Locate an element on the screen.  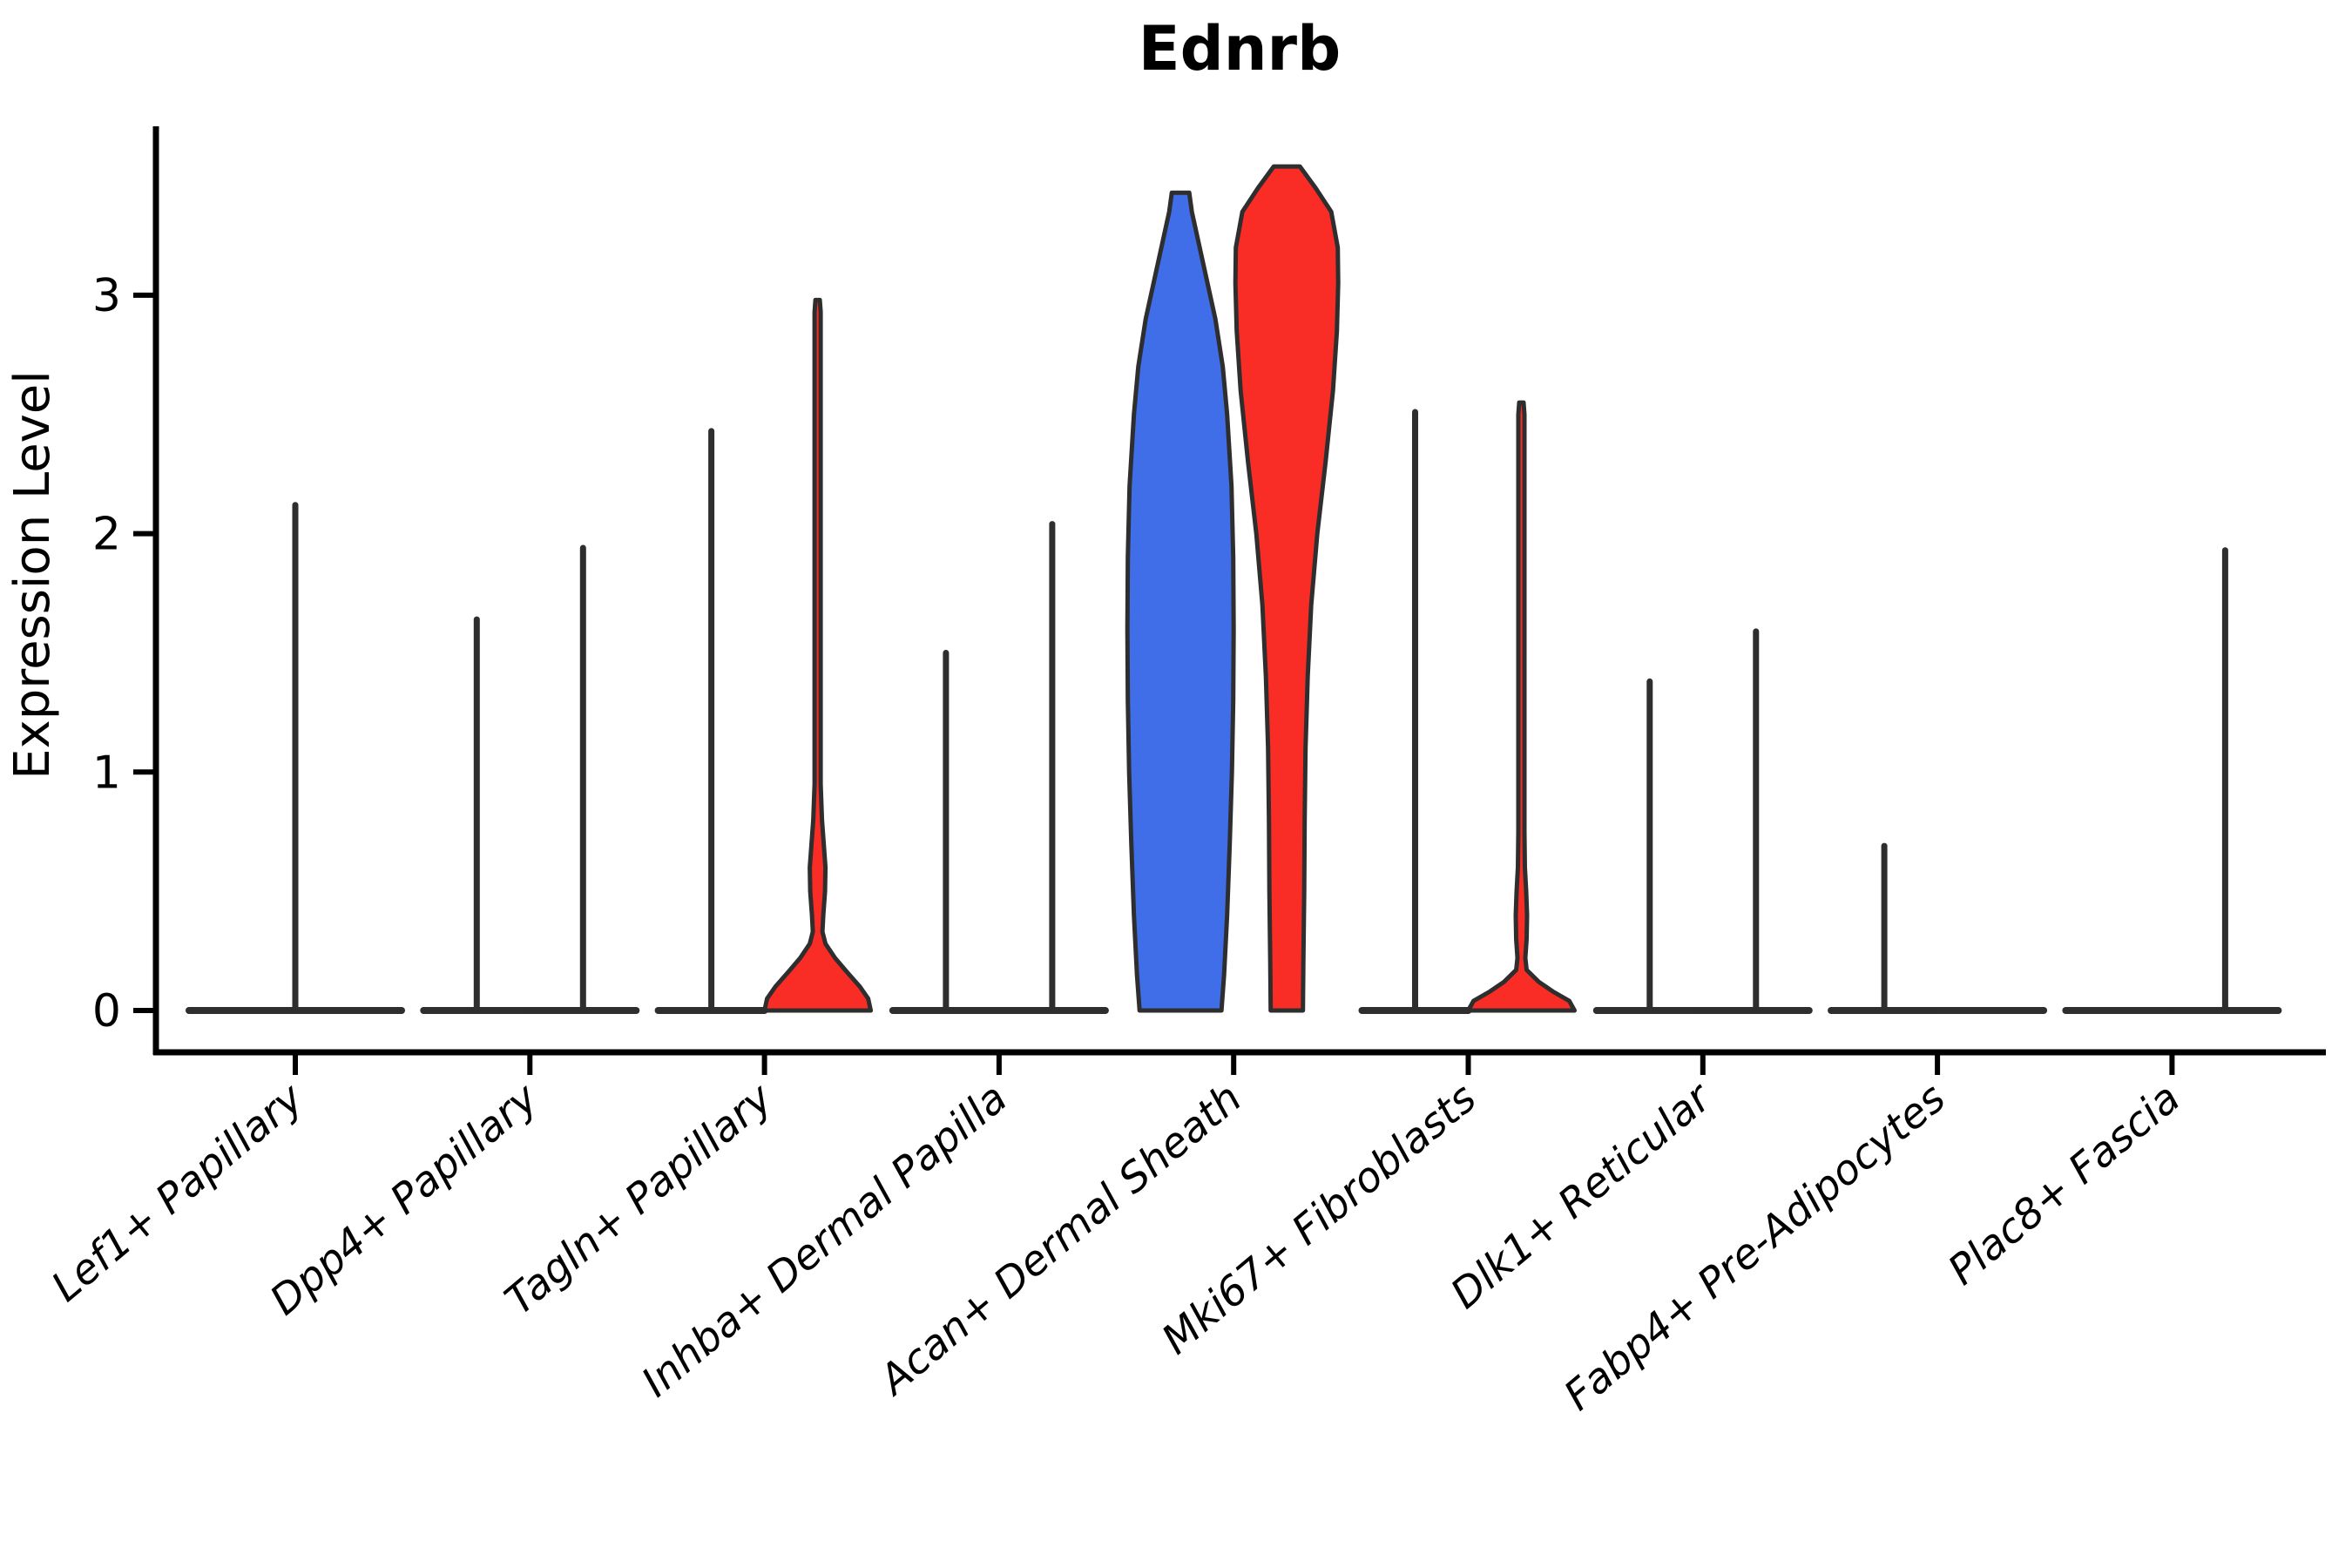
x-tick-label: Fabp4+ Pre-Adipocytes is located at coordinates (1755, 1247).